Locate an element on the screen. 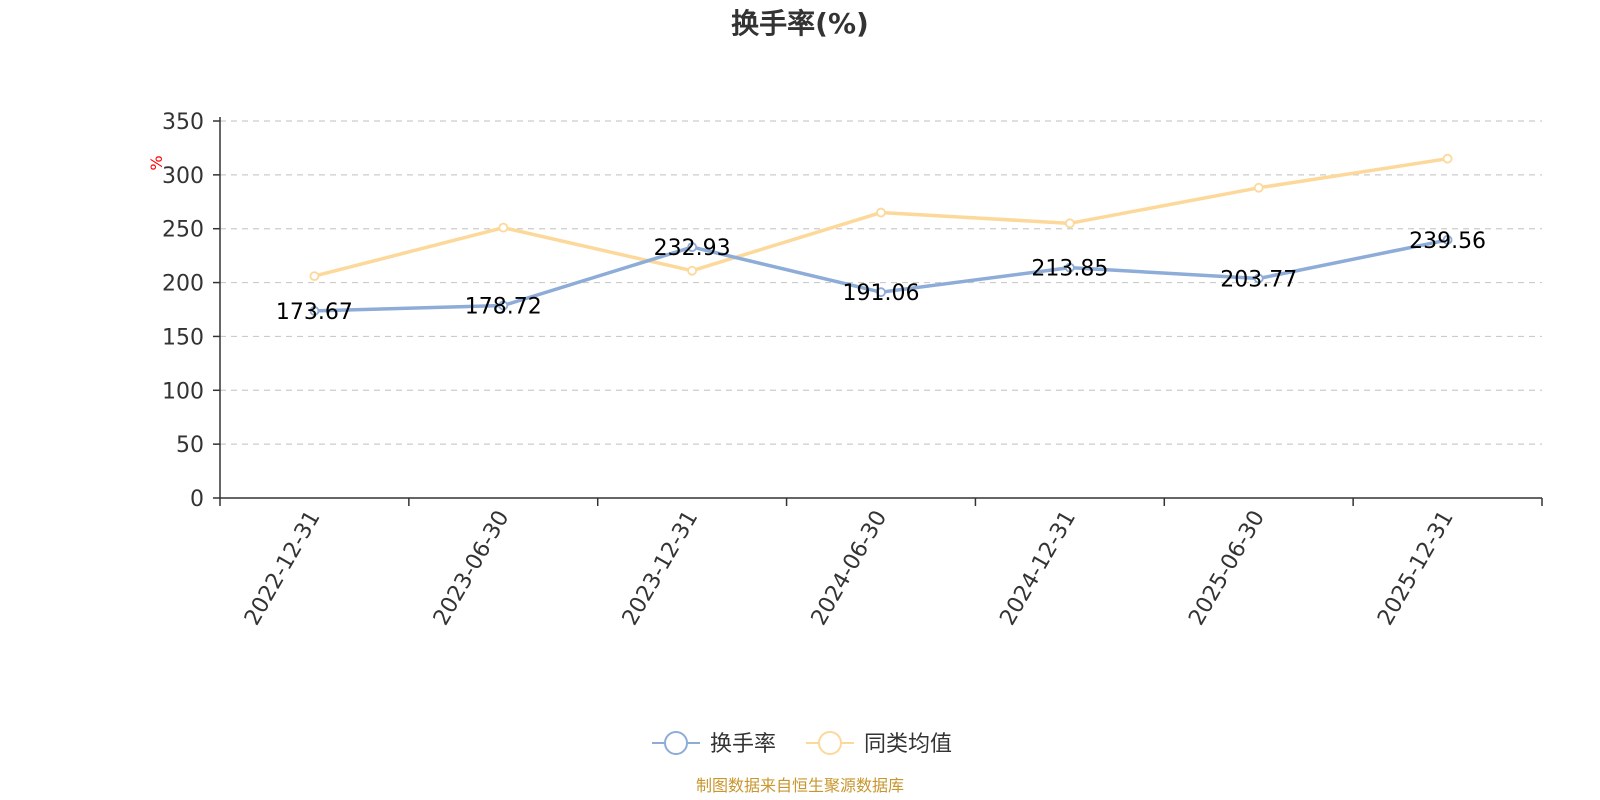  data-label: 213.85 is located at coordinates (1069, 269).